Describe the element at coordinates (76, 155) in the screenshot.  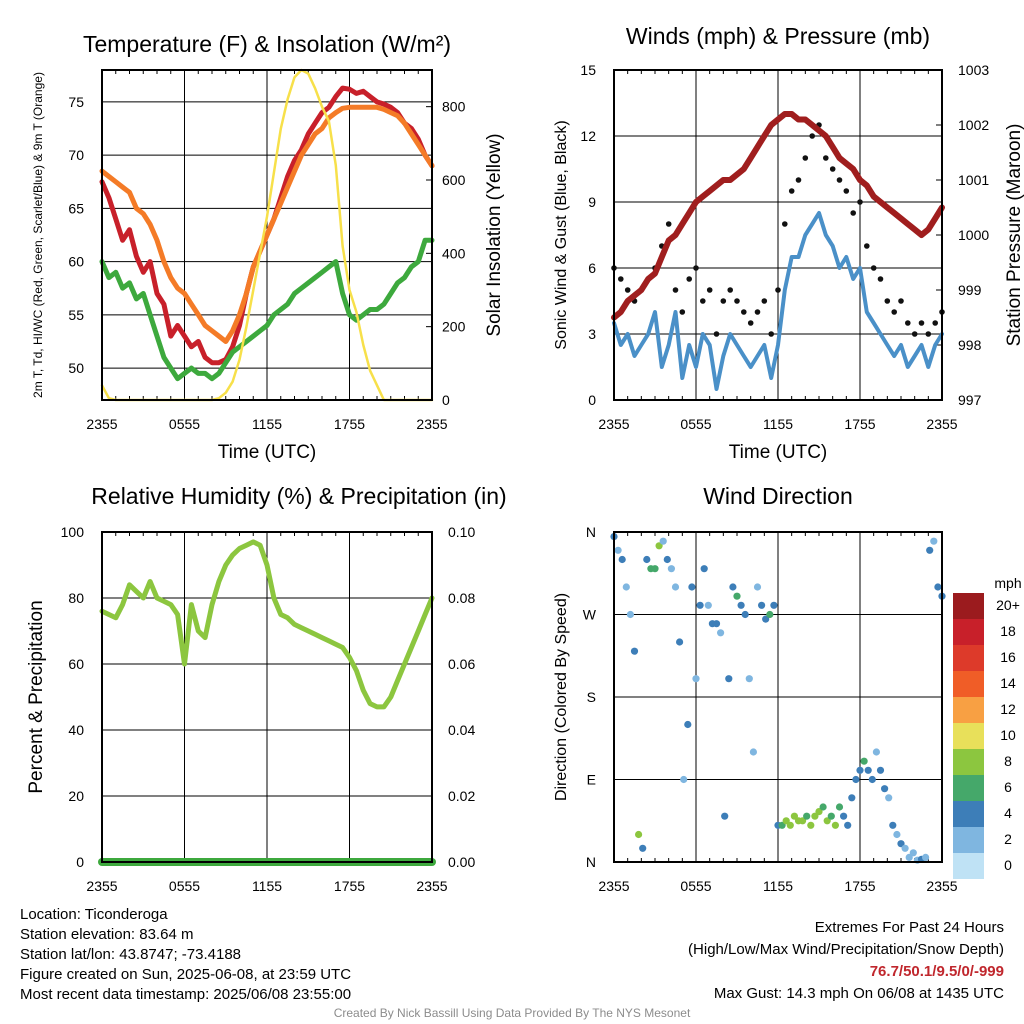
I see `y-tick-label: 70` at that location.